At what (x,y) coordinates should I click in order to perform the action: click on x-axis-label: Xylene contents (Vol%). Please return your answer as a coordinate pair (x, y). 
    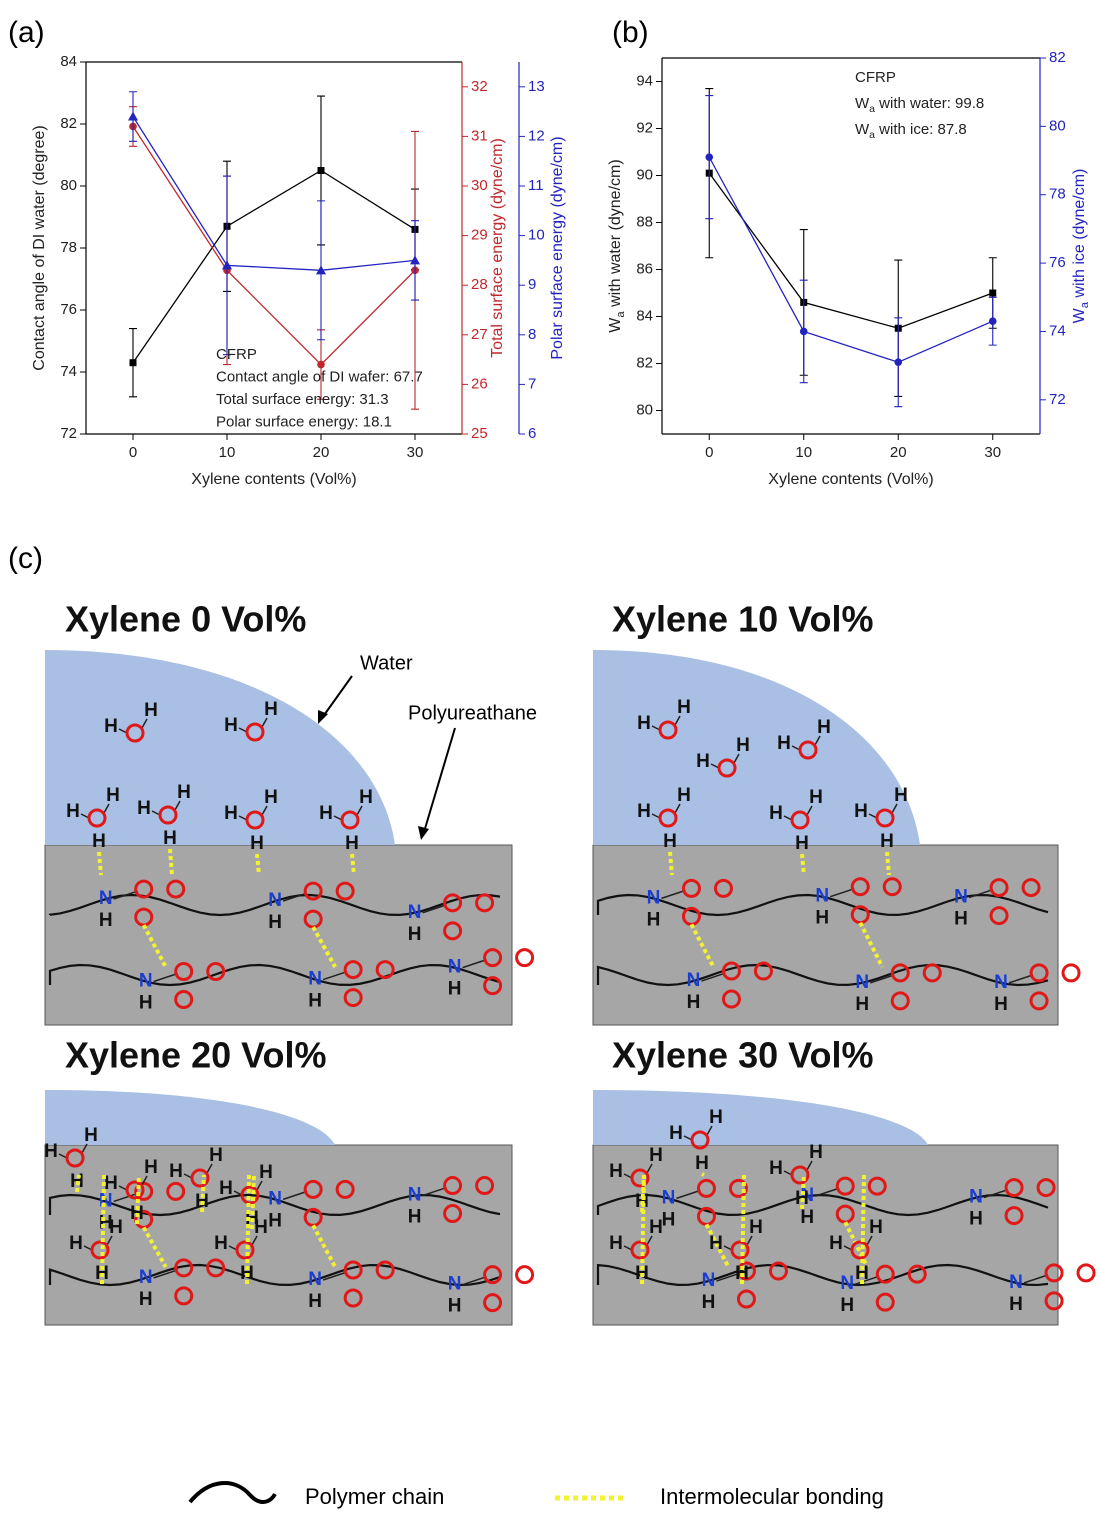
    Looking at the image, I should click on (850, 479).